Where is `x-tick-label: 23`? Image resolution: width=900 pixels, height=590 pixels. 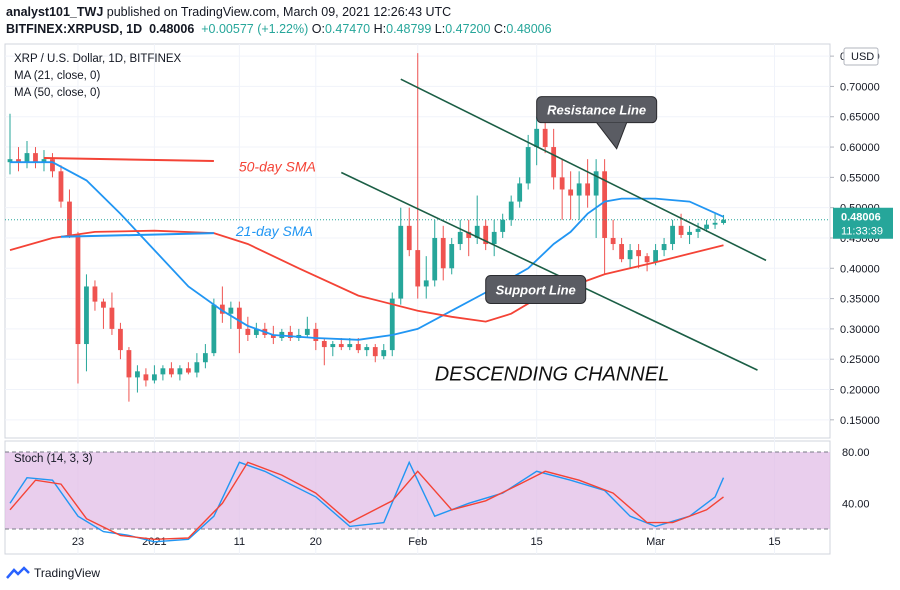
x-tick-label: 23 is located at coordinates (78, 542).